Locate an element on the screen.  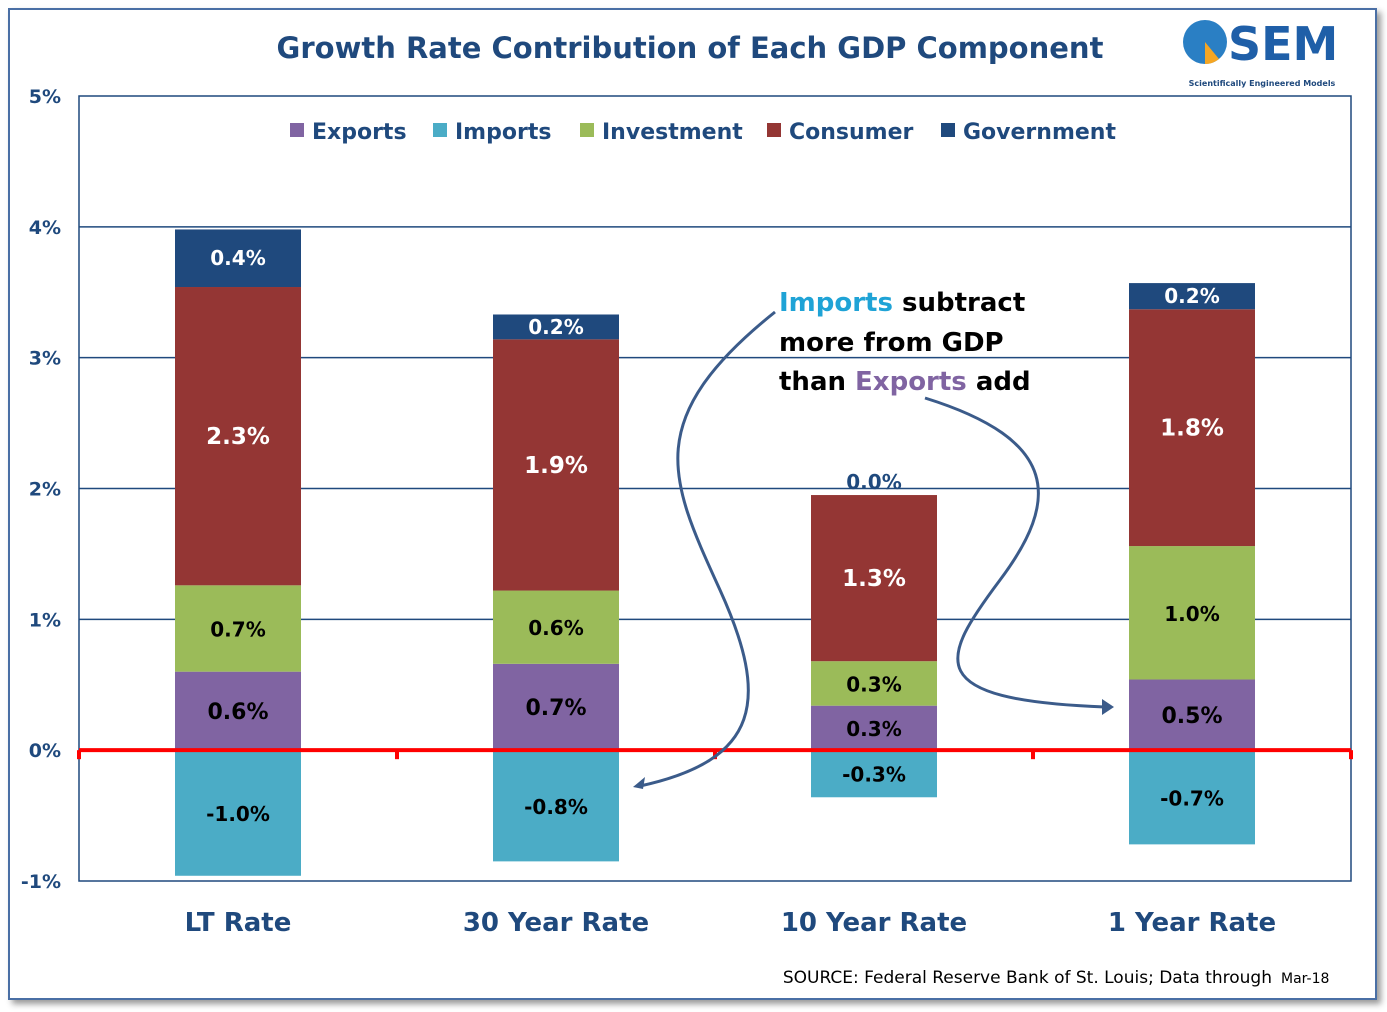
data-label: 1.0% is located at coordinates (1191, 614).